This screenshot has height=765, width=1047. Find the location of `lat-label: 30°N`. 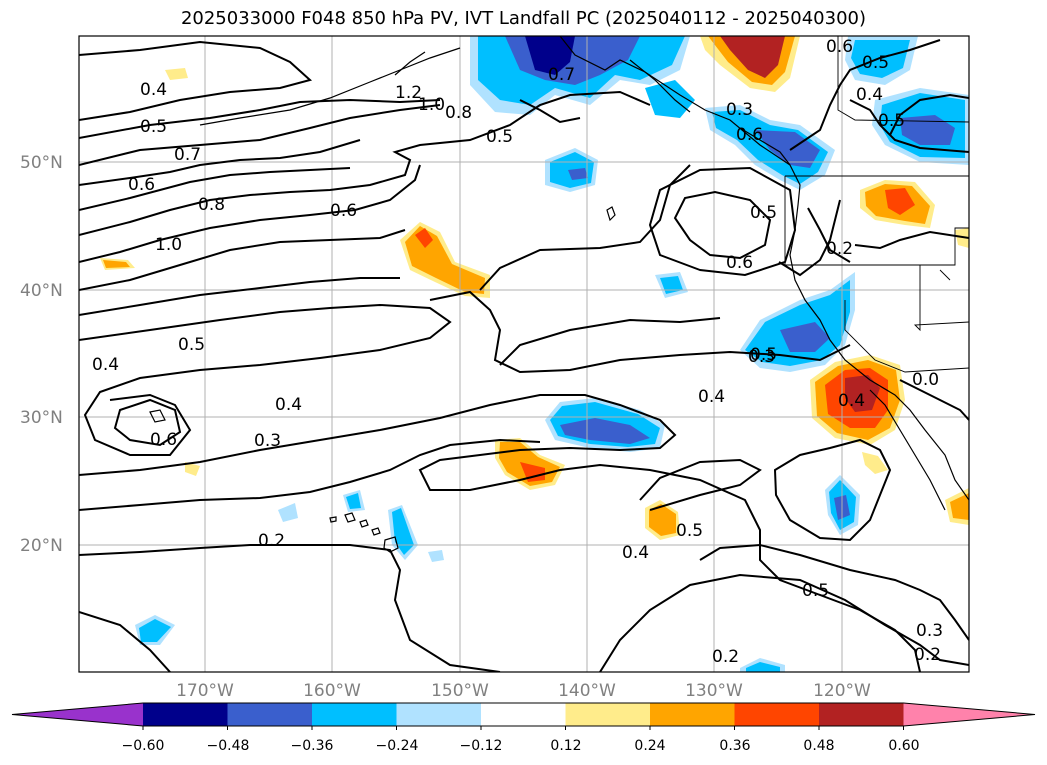

lat-label: 30°N is located at coordinates (41, 418).